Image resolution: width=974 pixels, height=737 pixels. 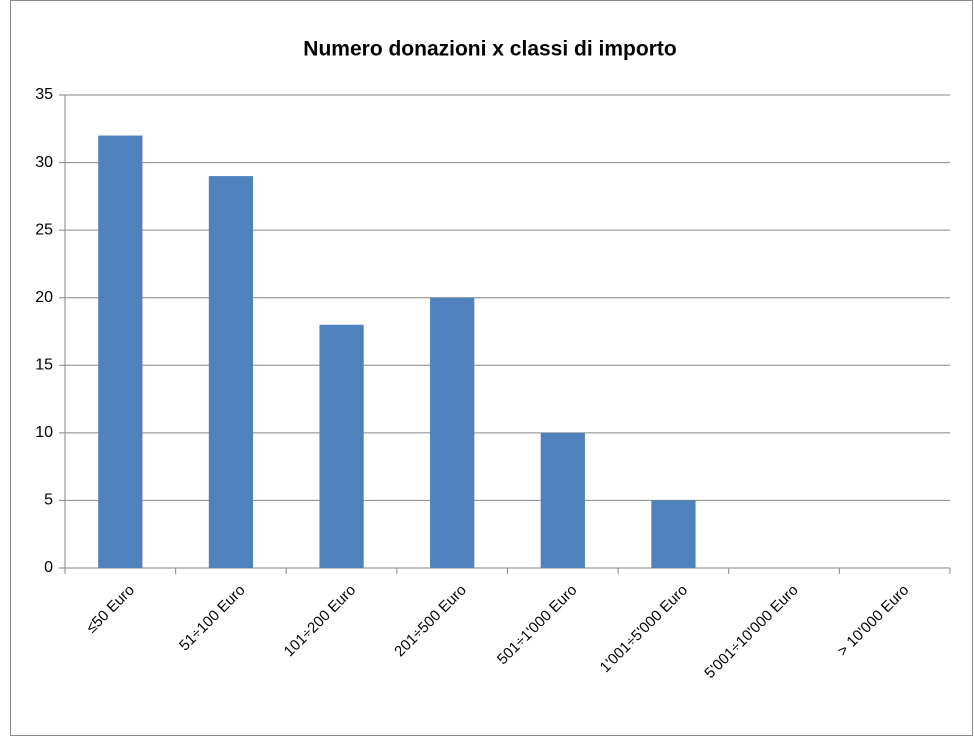 What do you see at coordinates (44, 432) in the screenshot?
I see `y-tick-label: 10` at bounding box center [44, 432].